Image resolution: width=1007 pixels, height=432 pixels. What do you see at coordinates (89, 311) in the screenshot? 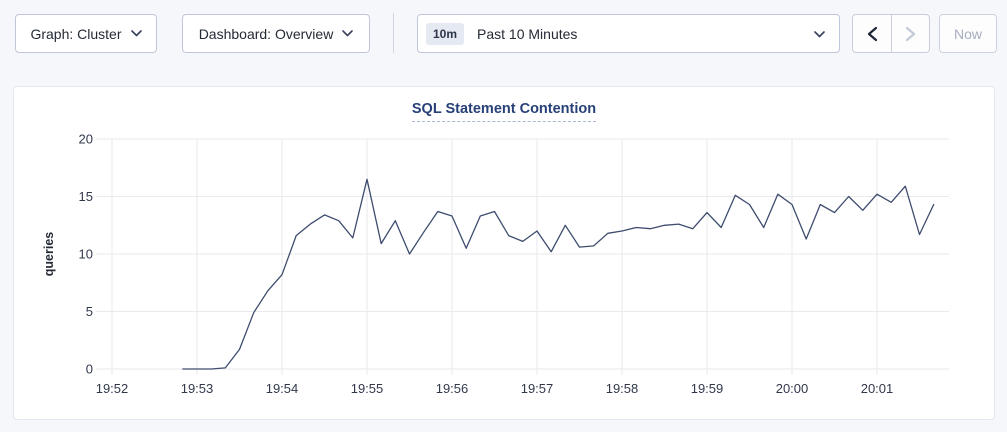
I see `y-tick-label: 5` at bounding box center [89, 311].